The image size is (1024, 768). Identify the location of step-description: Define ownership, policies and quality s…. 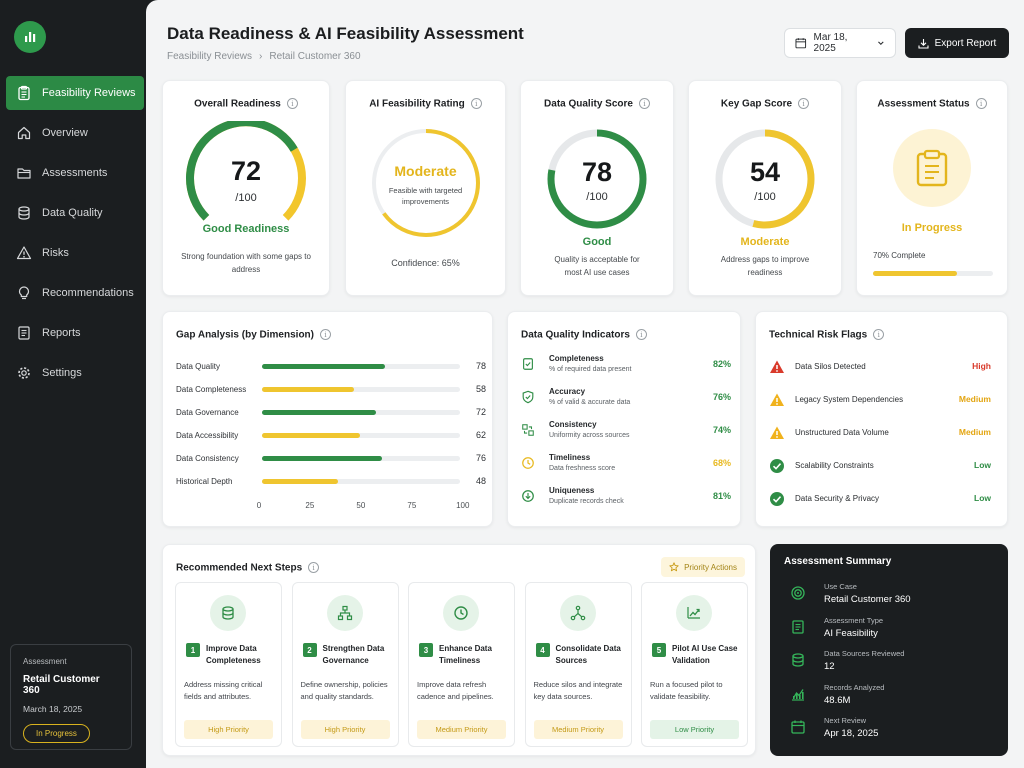
(344, 690).